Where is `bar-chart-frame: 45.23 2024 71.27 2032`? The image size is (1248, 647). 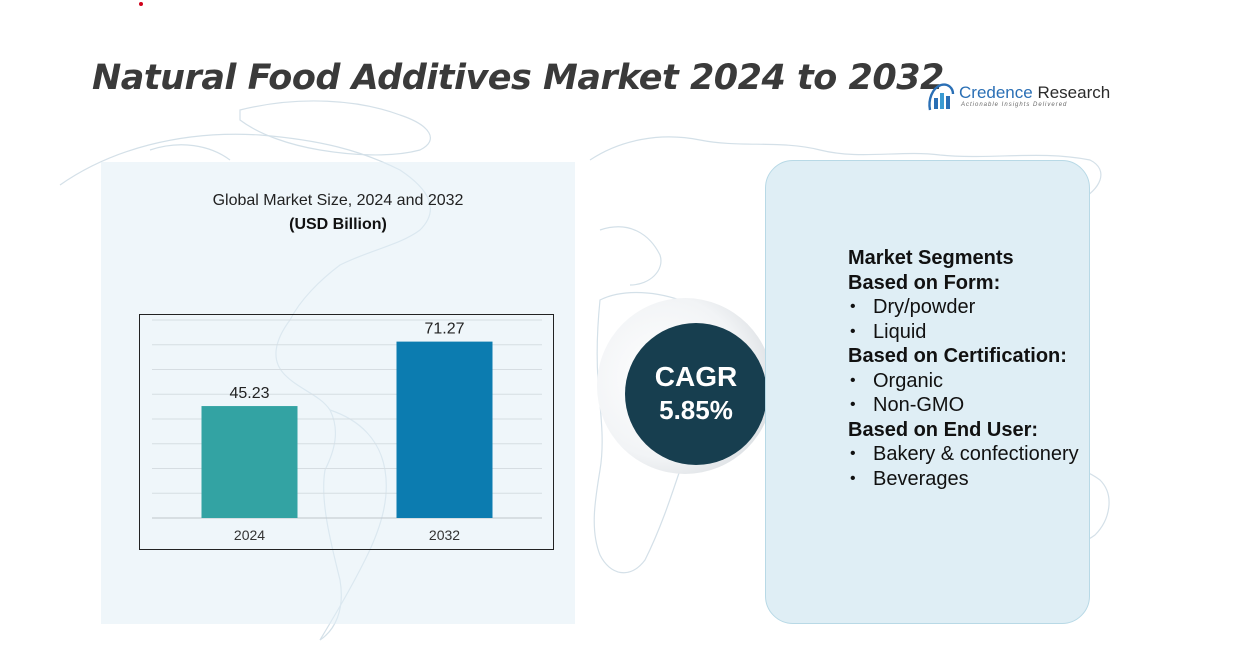 bar-chart-frame: 45.23 2024 71.27 2032 is located at coordinates (346, 432).